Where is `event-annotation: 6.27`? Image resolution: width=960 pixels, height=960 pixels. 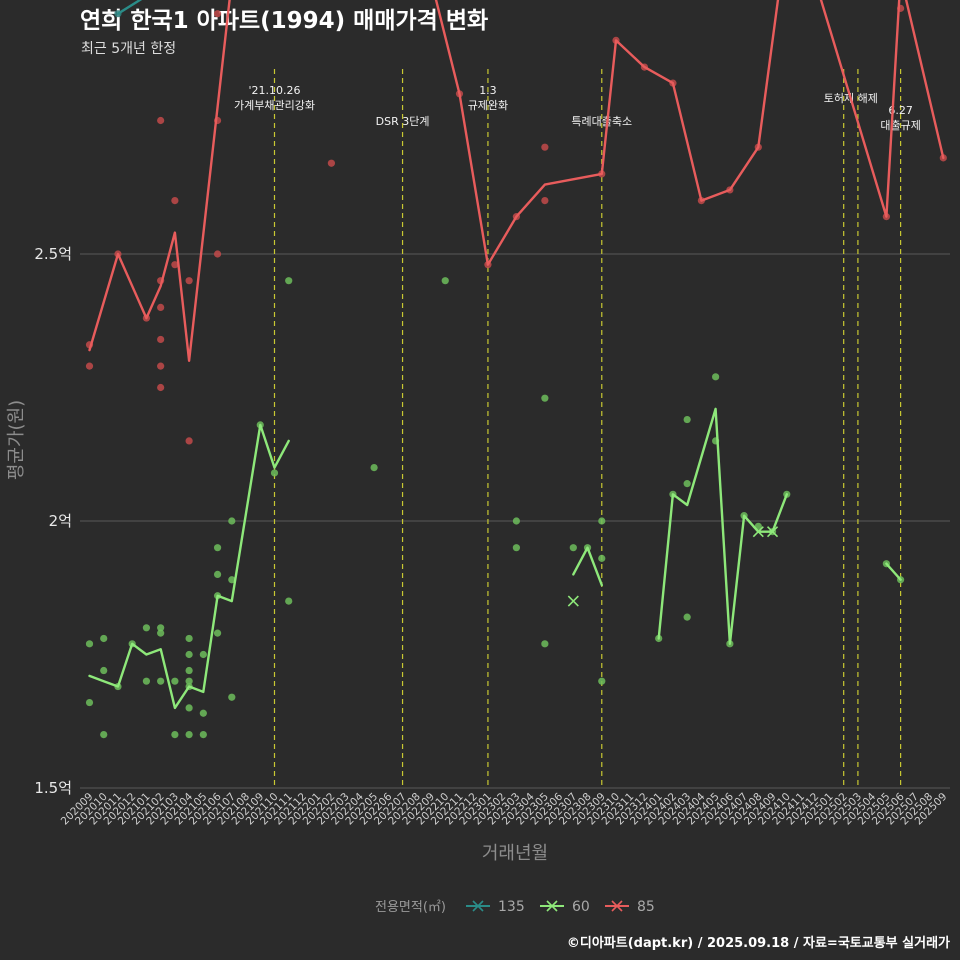
event-annotation: 6.27 is located at coordinates (900, 110).